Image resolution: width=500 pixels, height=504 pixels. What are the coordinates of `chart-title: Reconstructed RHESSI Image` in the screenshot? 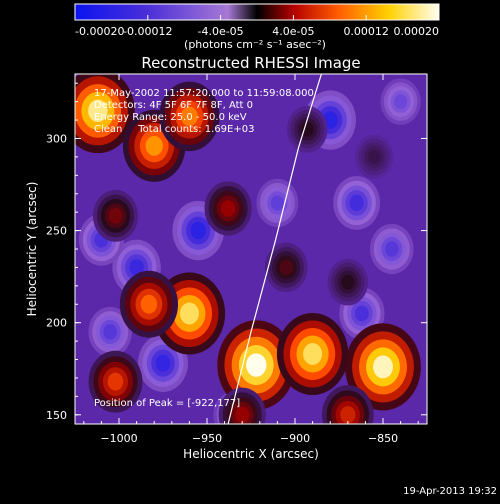 It's located at (250, 63).